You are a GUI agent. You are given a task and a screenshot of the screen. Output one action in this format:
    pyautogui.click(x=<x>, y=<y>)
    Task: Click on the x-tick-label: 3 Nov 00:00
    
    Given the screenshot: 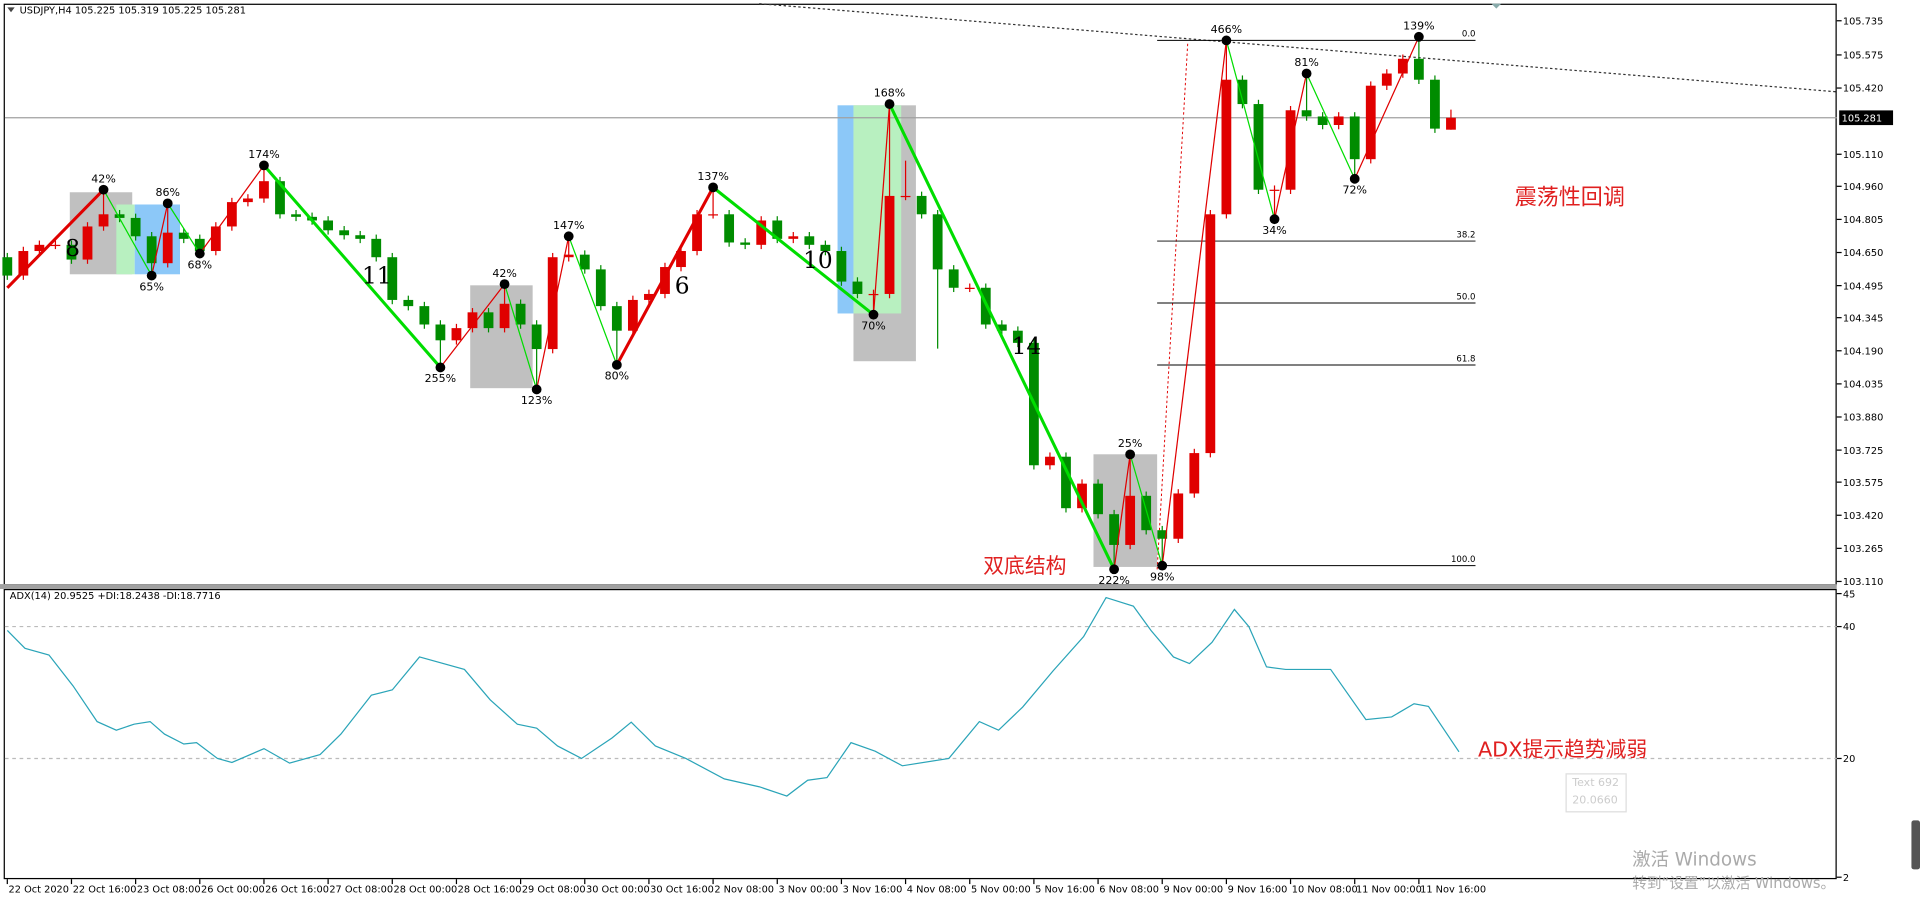 What is the action you would take?
    pyautogui.click(x=808, y=890)
    